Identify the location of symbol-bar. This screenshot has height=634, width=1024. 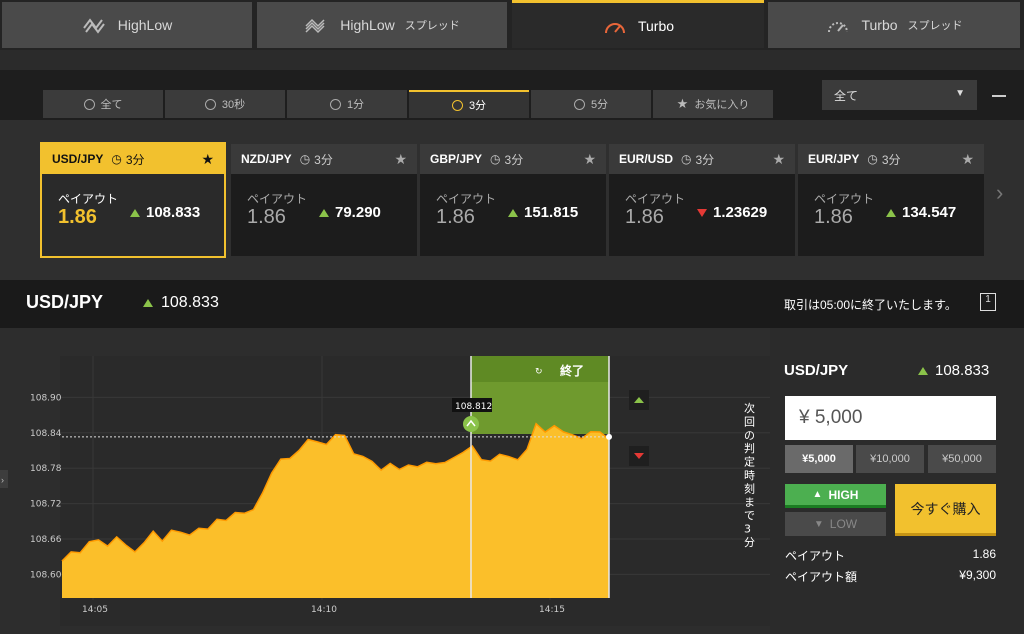
(512, 304).